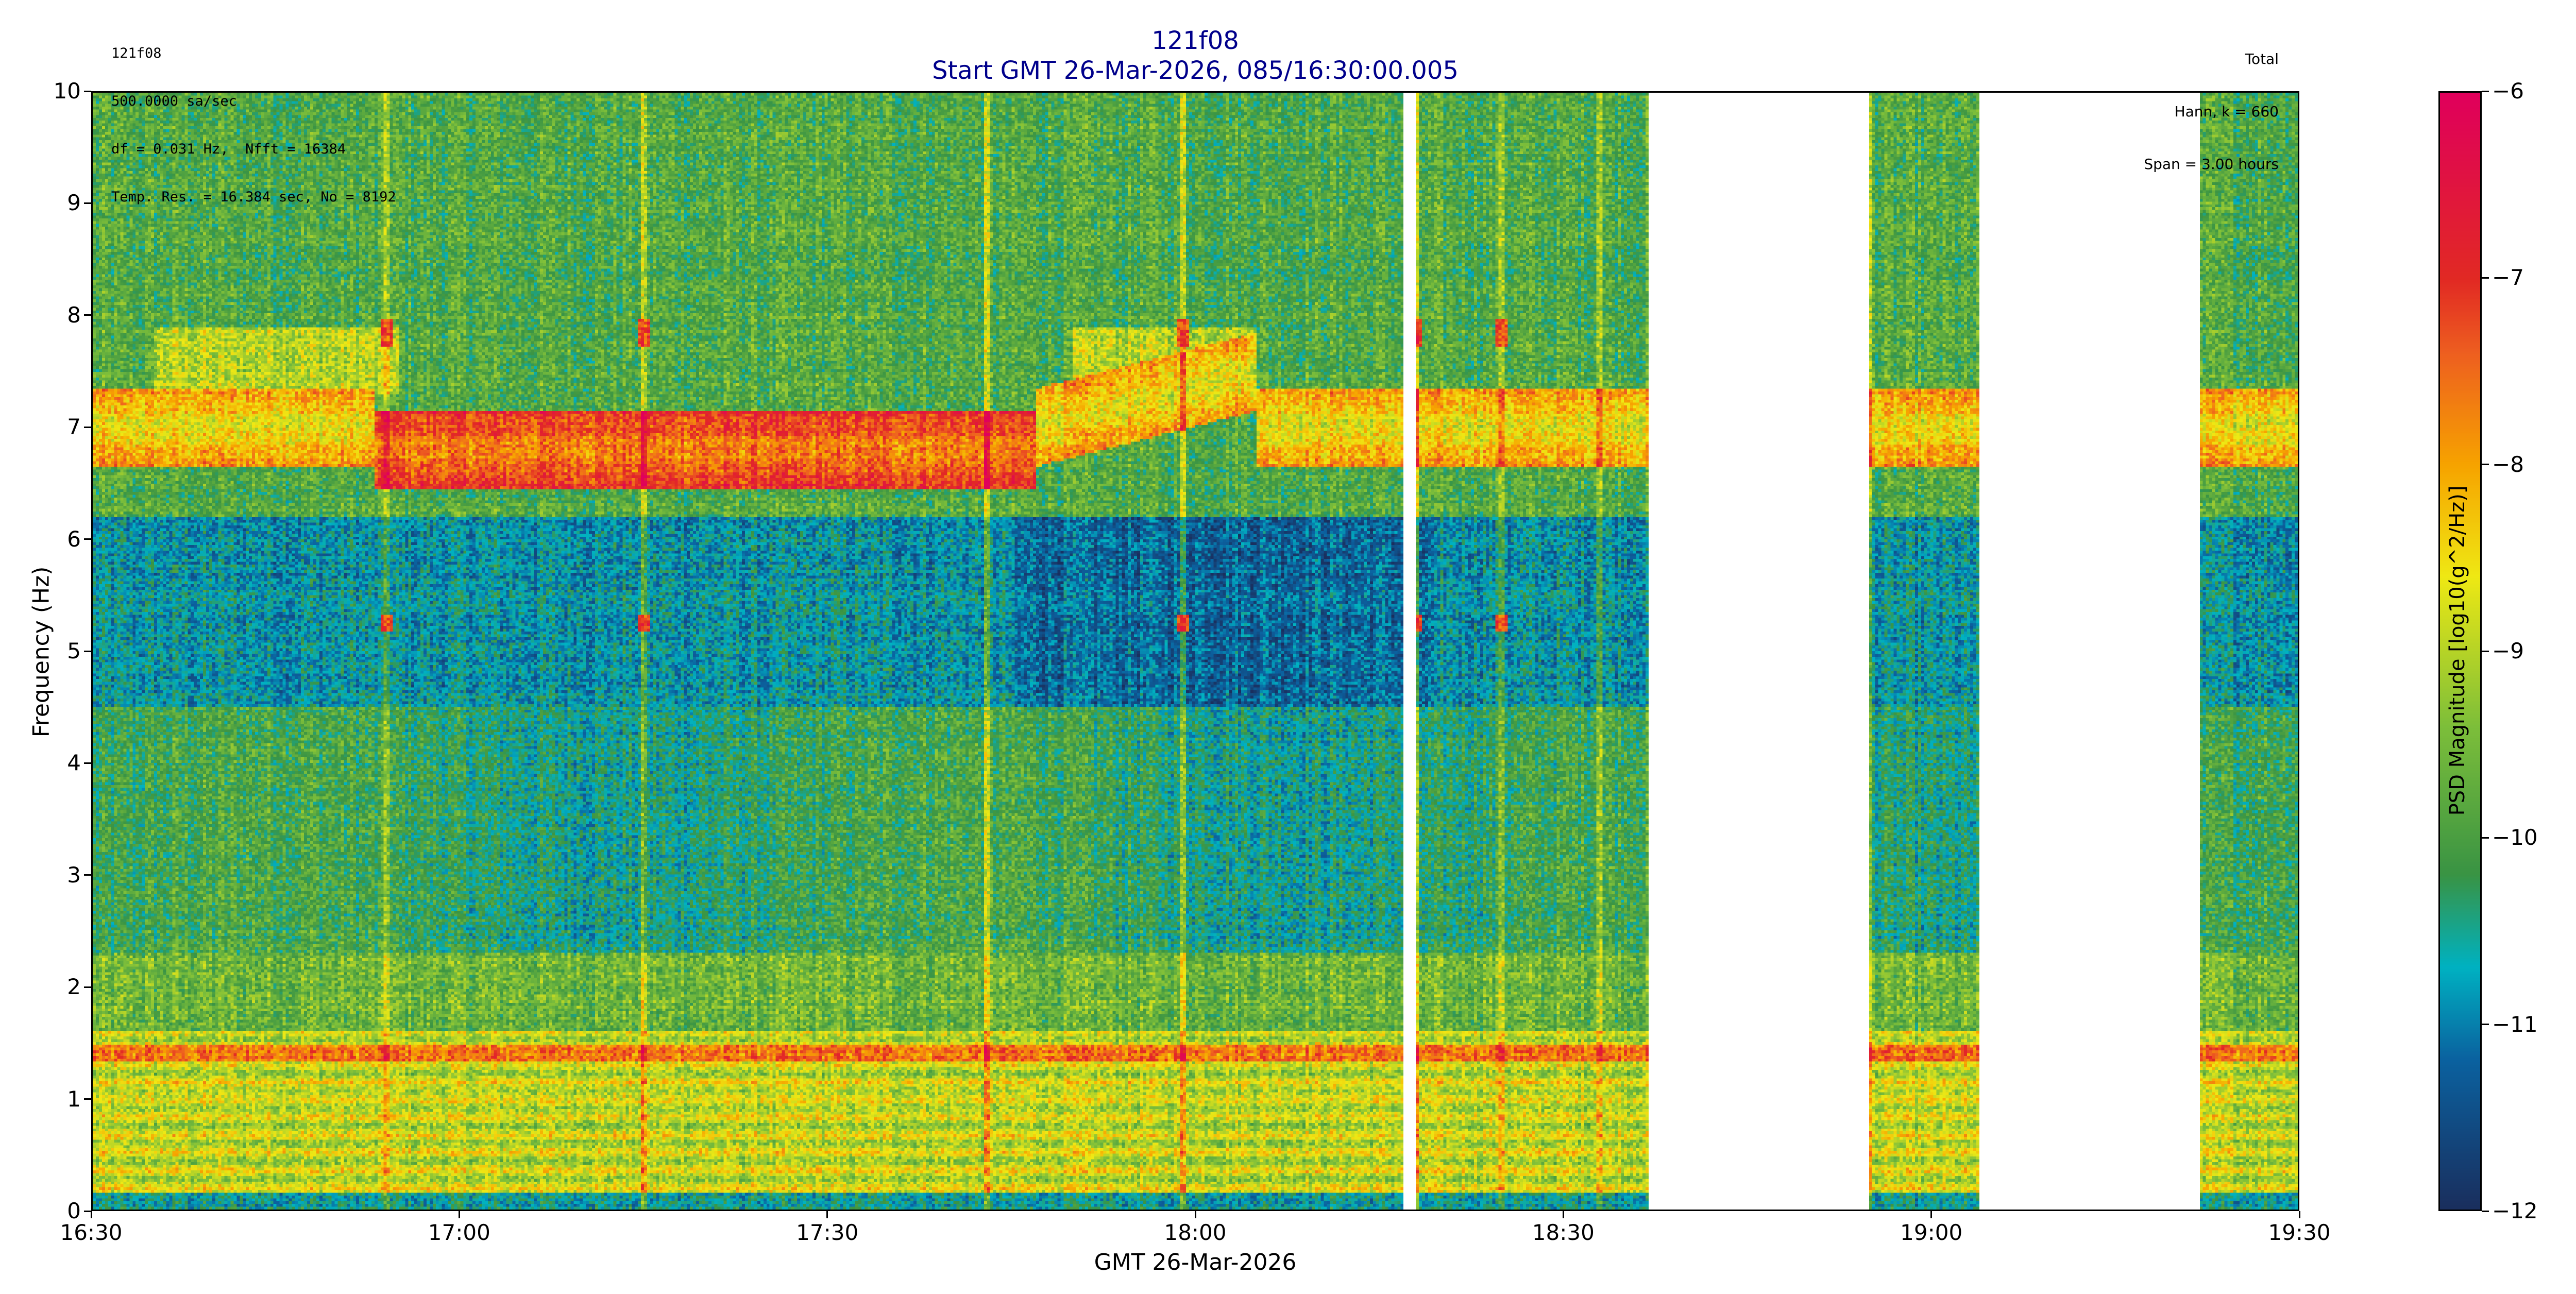 This screenshot has height=1294, width=2576. Describe the element at coordinates (74, 427) in the screenshot. I see `y-tick-label: 7` at that location.